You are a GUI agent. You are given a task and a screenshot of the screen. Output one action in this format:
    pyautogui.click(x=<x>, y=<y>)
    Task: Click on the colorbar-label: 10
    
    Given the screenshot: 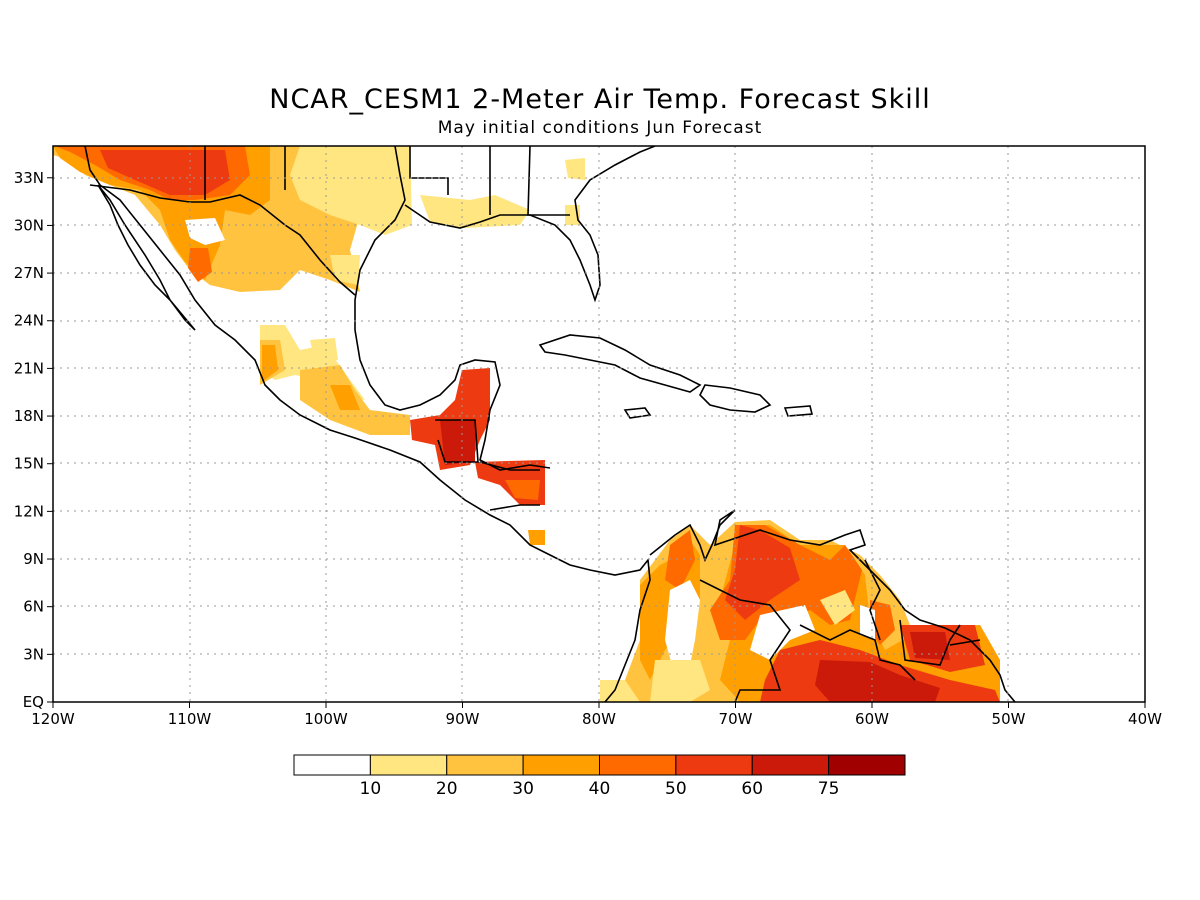 What is the action you would take?
    pyautogui.click(x=371, y=789)
    